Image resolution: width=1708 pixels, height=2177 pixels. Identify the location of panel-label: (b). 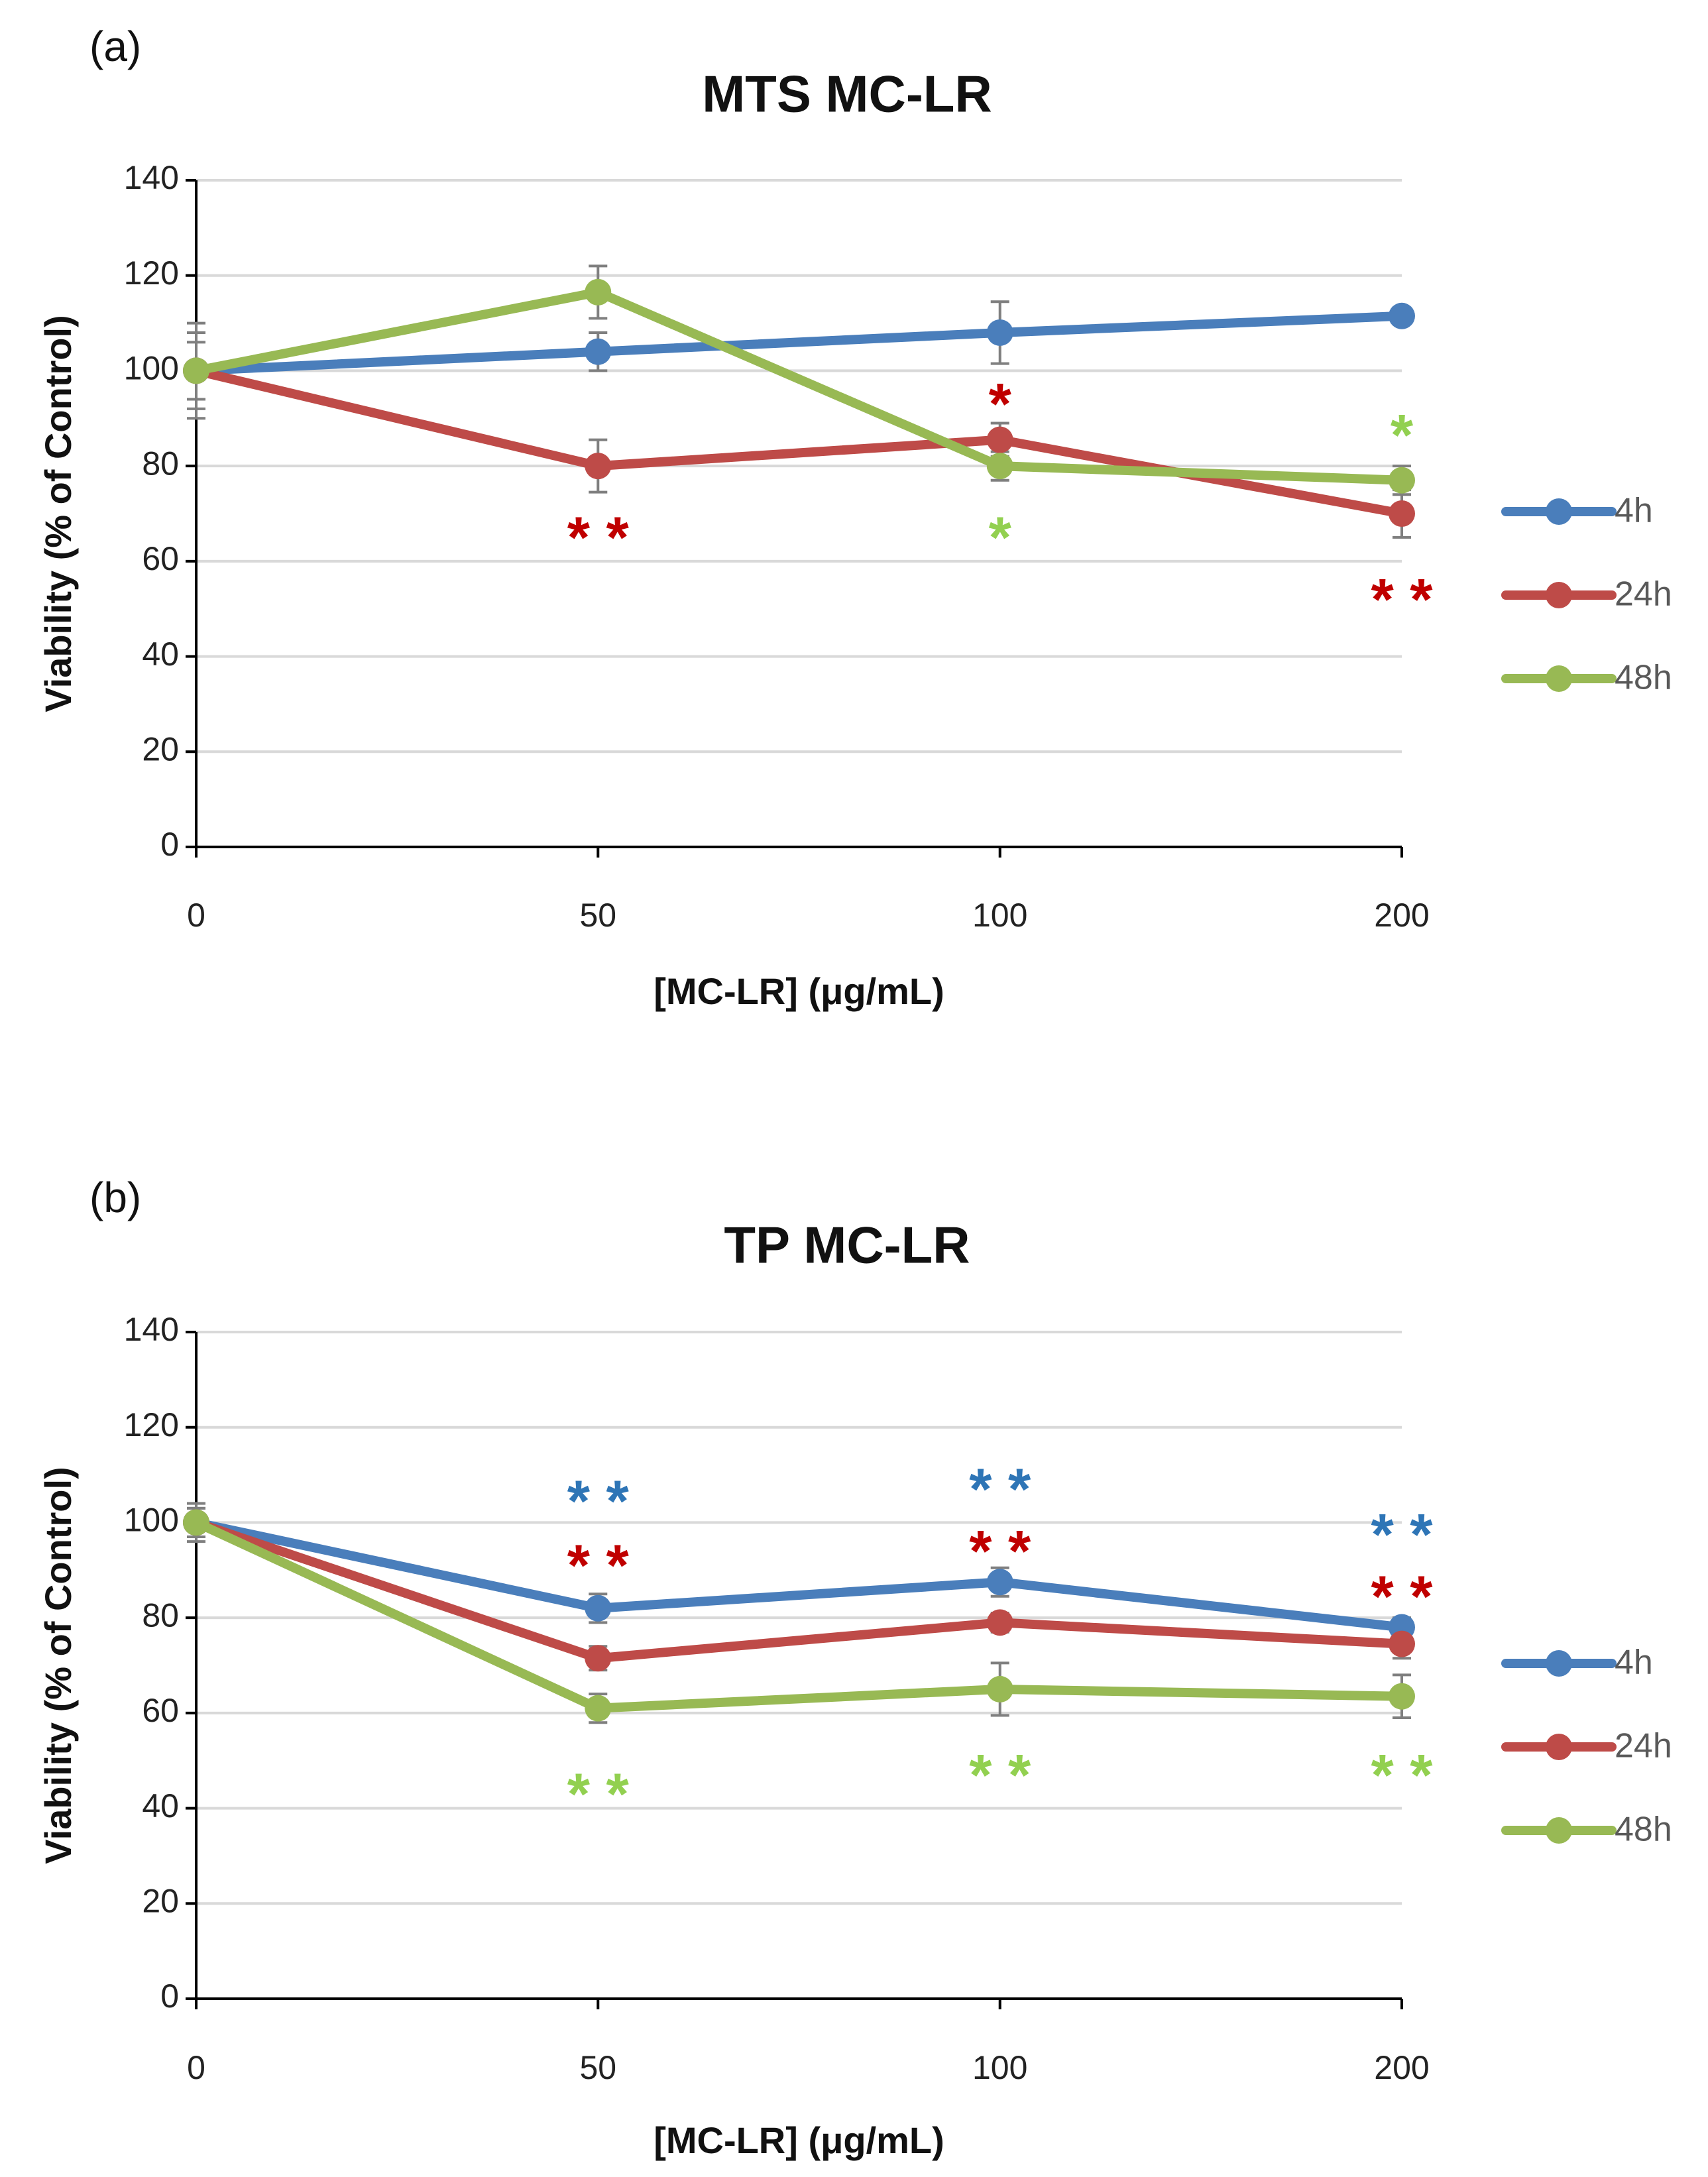
(115, 1197).